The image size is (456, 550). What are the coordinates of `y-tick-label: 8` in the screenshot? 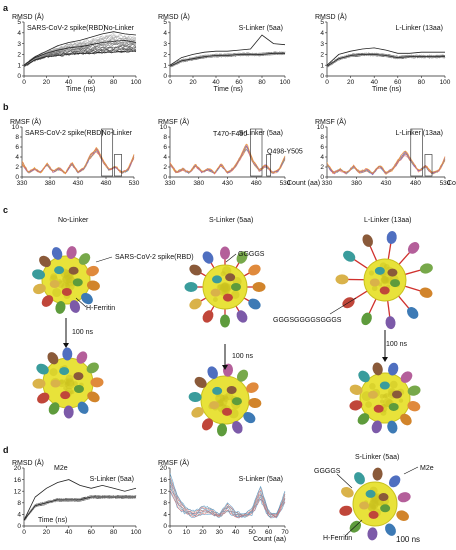 It's located at (19, 503).